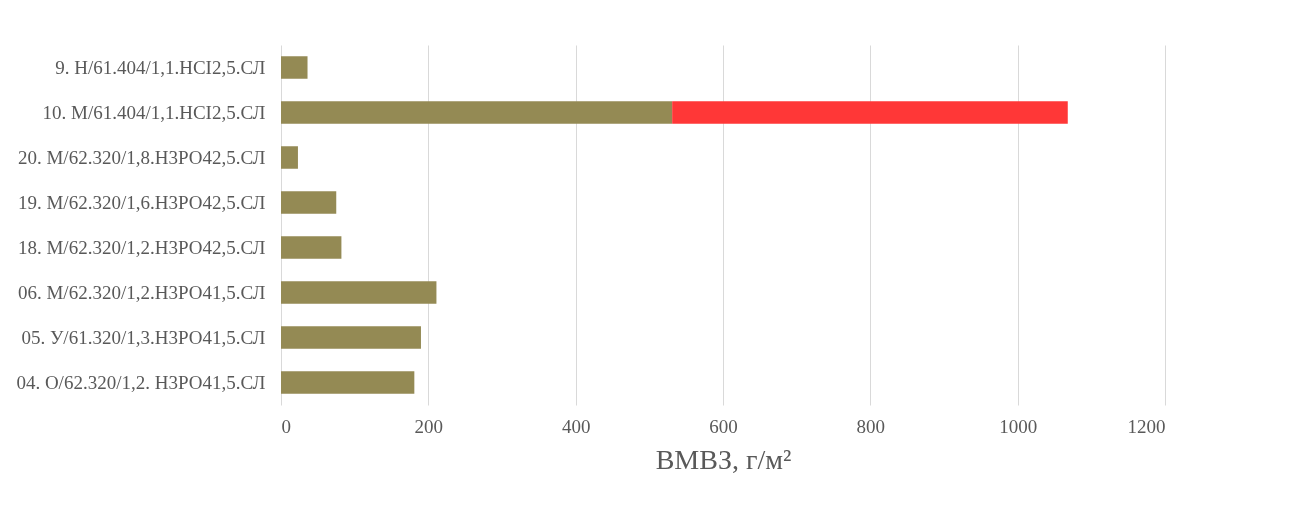 Image resolution: width=1289 pixels, height=525 pixels. Describe the element at coordinates (723, 426) in the screenshot. I see `x-tick-label: 600` at that location.